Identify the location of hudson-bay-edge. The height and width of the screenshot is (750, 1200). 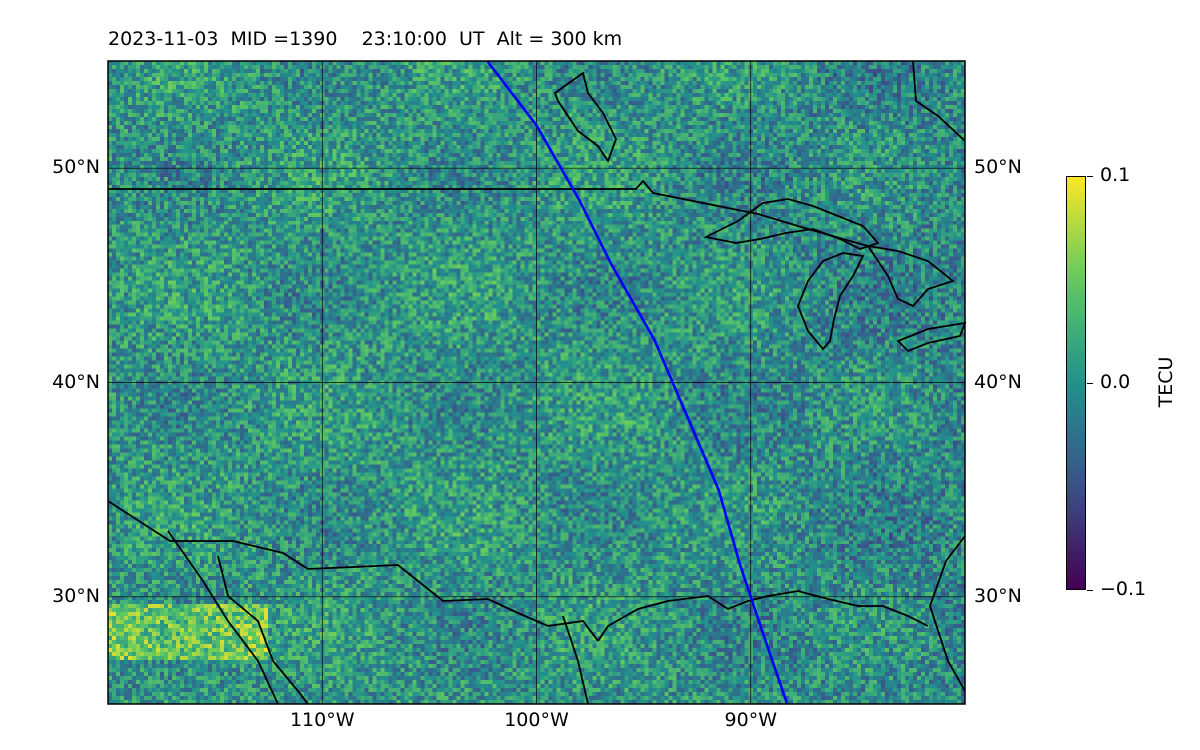
(939, 101).